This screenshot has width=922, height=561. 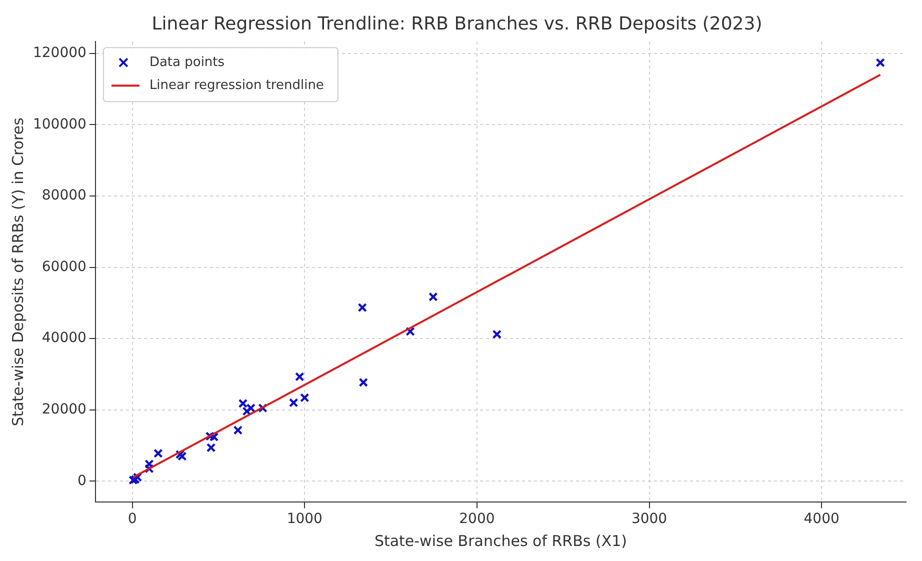 What do you see at coordinates (822, 519) in the screenshot?
I see `x-tick-label: 4000` at bounding box center [822, 519].